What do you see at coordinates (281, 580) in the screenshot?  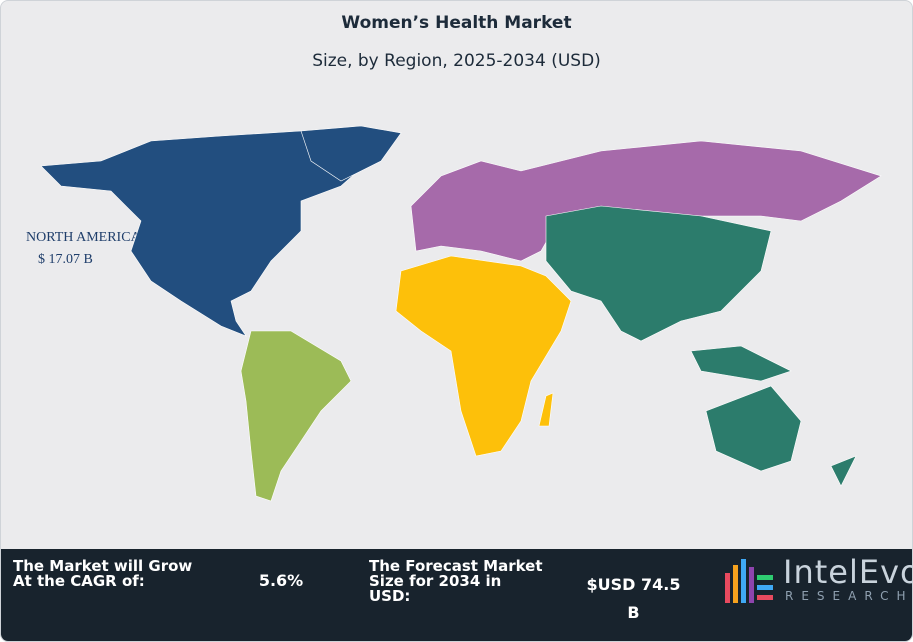 I see `cagr-value: 5.6%` at bounding box center [281, 580].